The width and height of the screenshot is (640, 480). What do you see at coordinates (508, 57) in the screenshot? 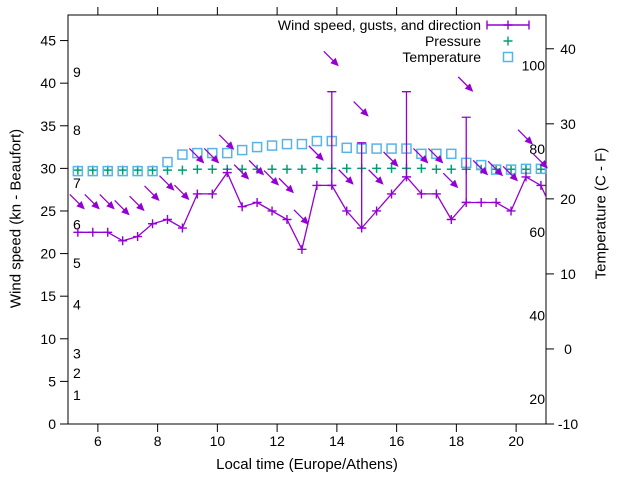
I see `temperature-square-sample-icon` at bounding box center [508, 57].